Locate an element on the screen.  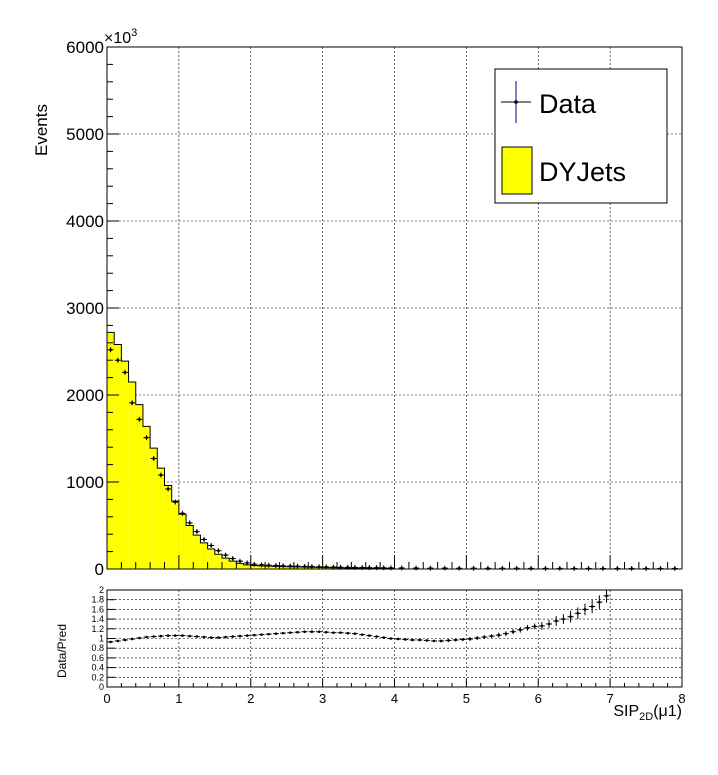
x-tick-label: 1 is located at coordinates (178, 698).